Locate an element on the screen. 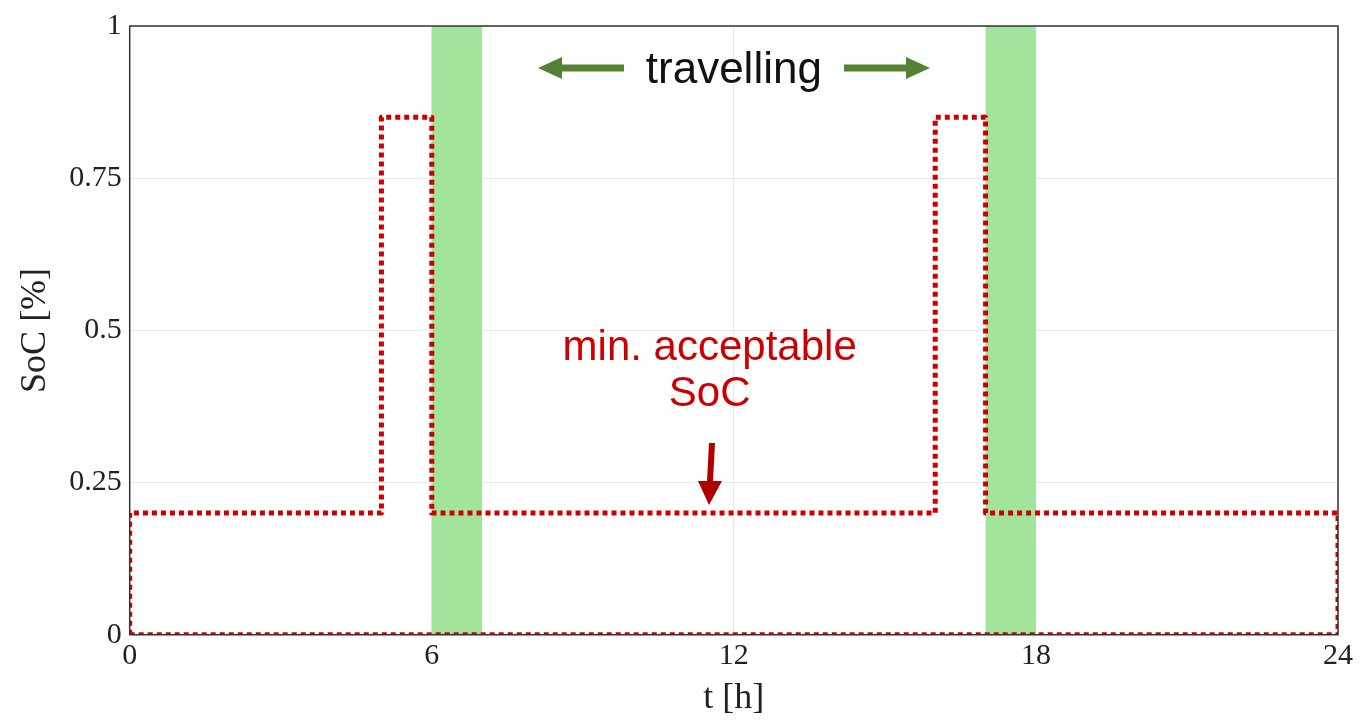 The image size is (1363, 725). y-tick-label: 0.25 is located at coordinates (95, 480).